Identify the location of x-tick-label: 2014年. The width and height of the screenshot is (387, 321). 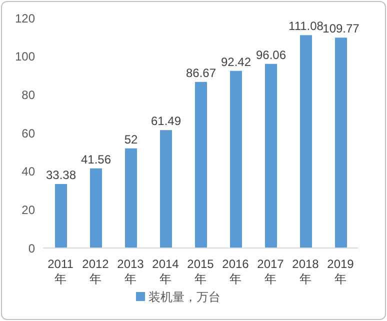
(166, 271).